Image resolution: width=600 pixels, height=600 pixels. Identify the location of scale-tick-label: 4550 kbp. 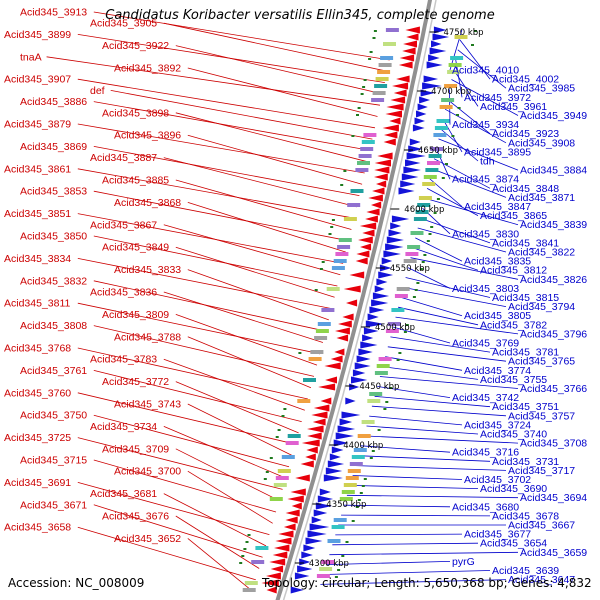
(410, 269).